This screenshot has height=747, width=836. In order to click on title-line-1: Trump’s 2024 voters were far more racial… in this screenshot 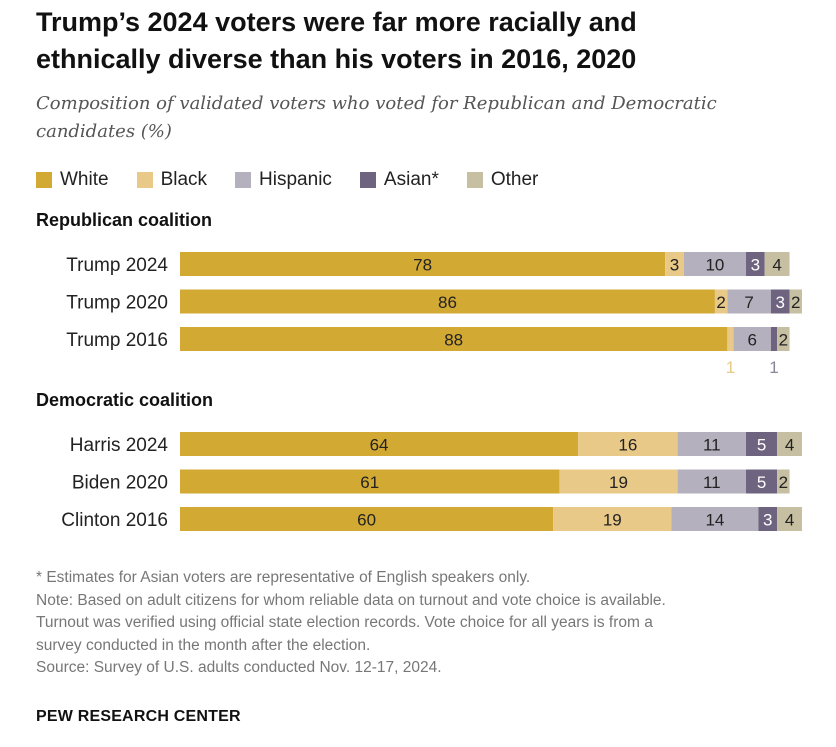, I will do `click(336, 22)`.